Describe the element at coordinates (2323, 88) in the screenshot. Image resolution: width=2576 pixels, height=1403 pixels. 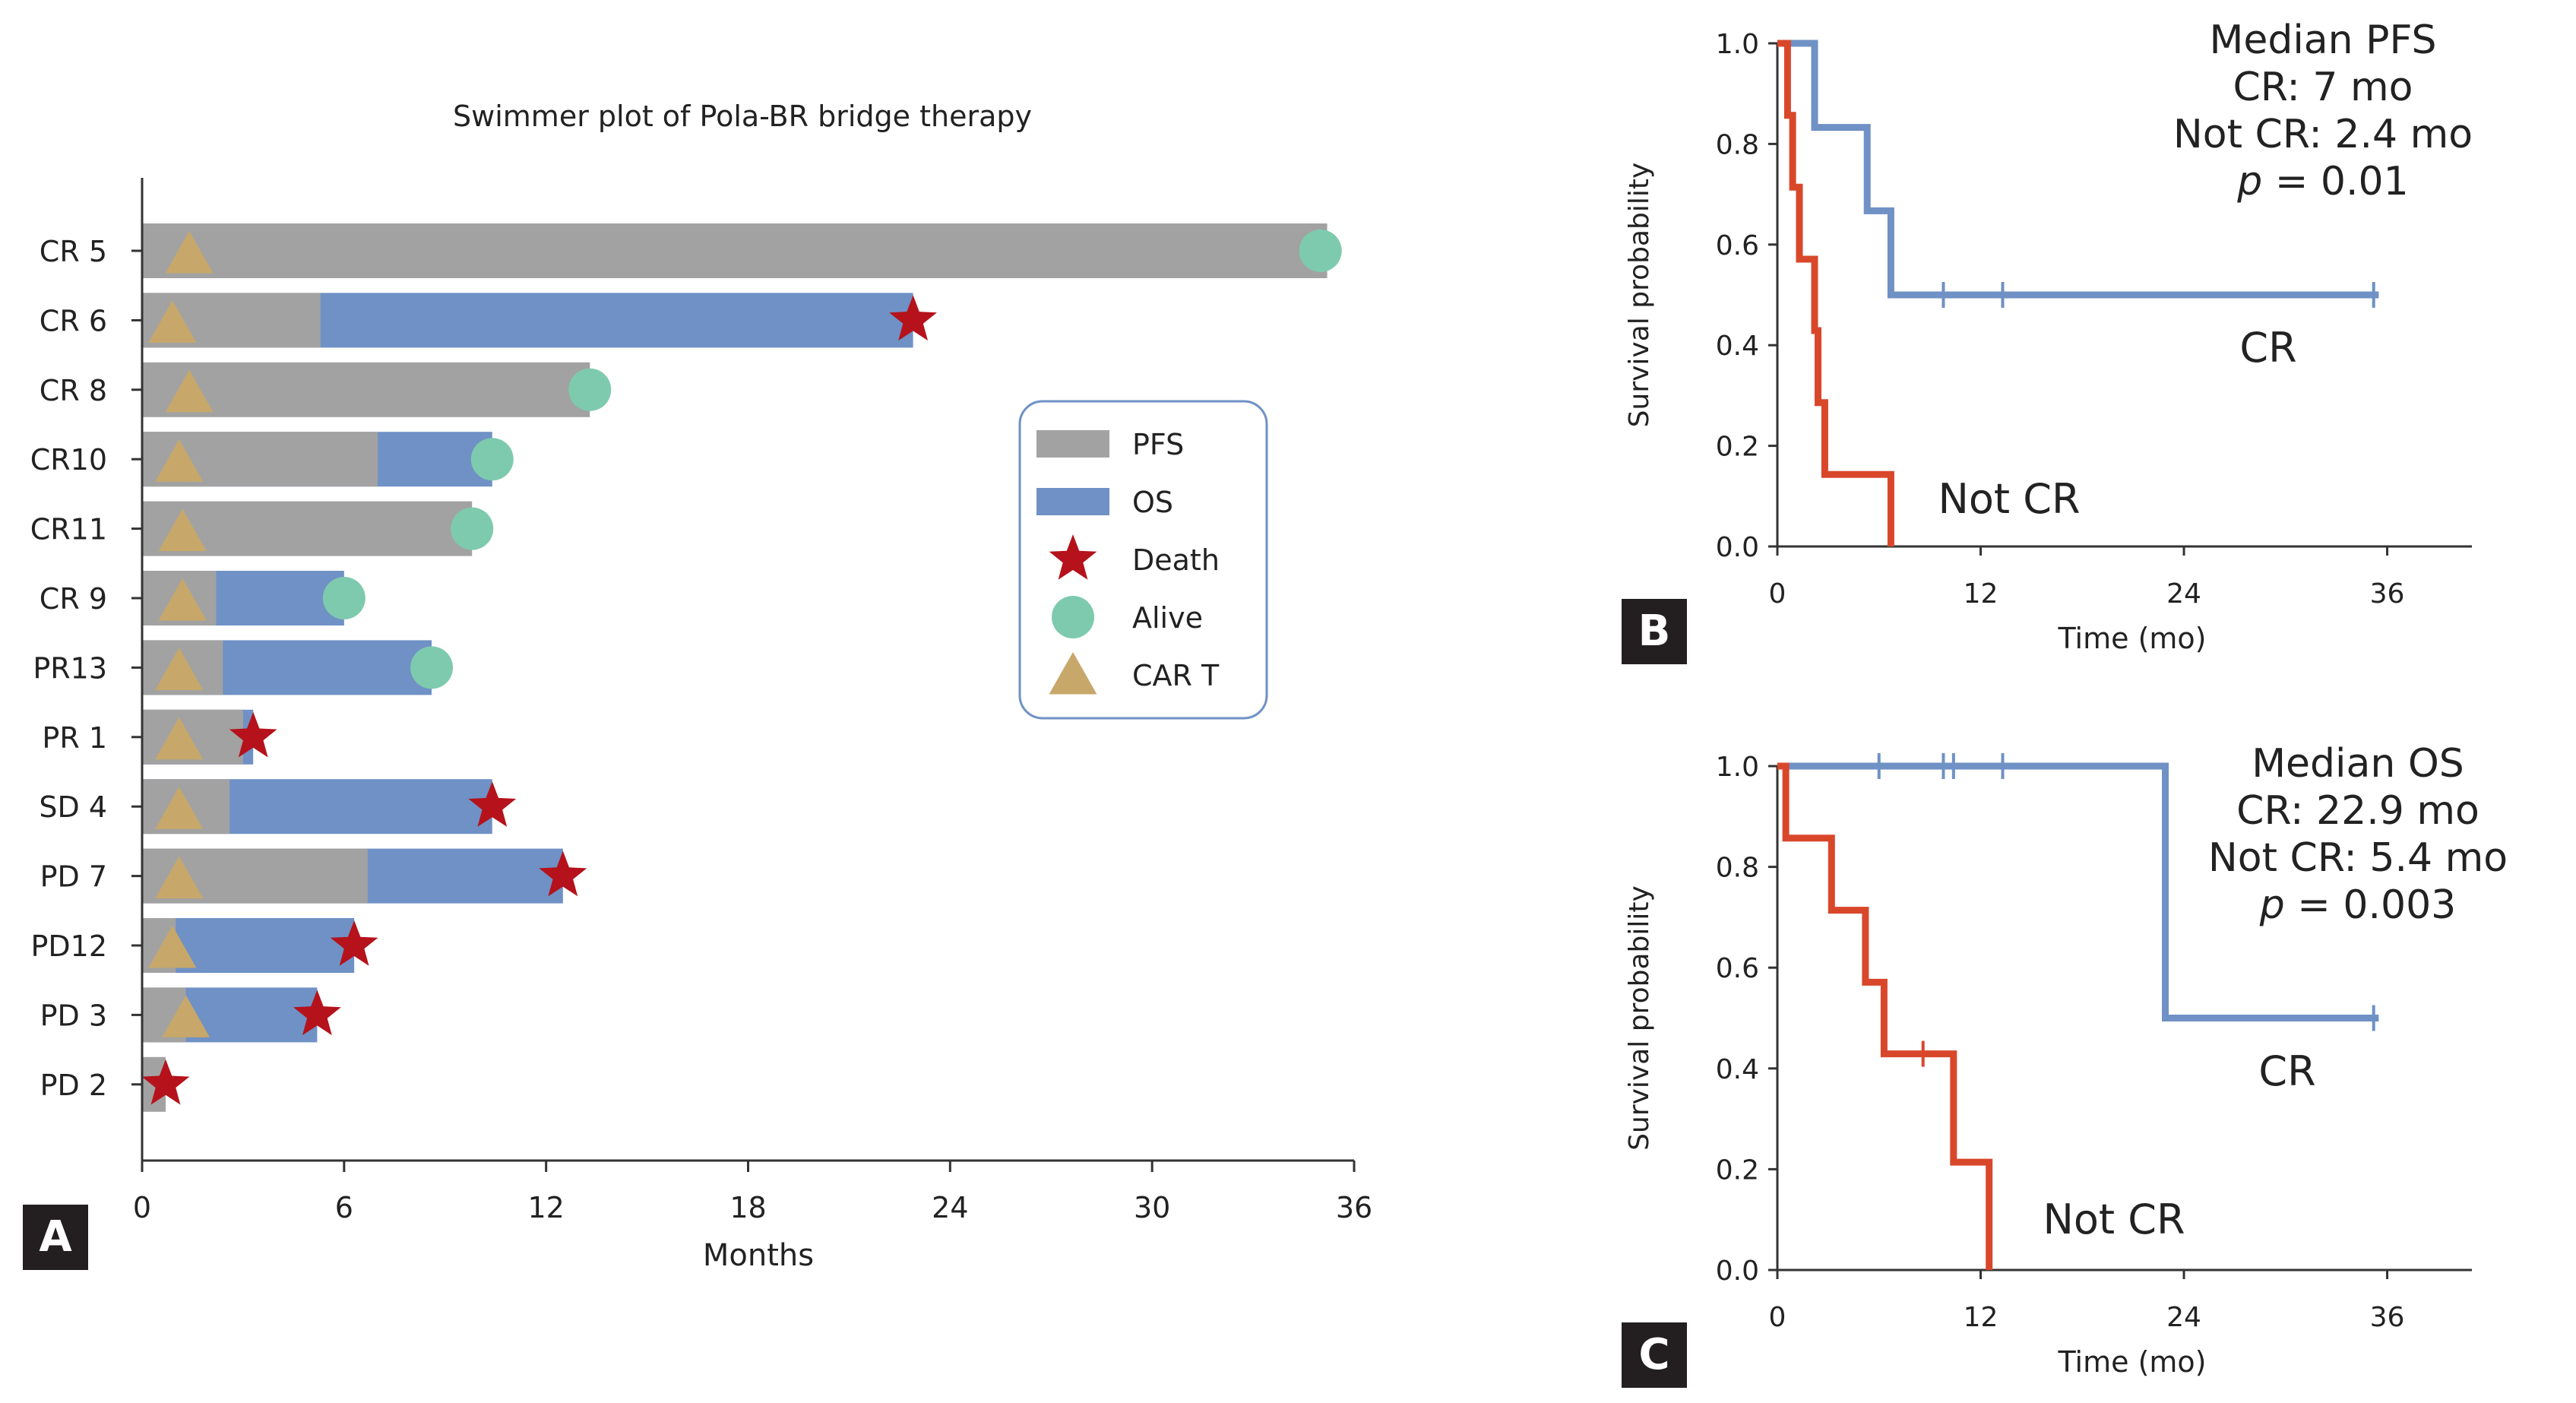
I see `km-annotation-line: CR: 7 mo` at that location.